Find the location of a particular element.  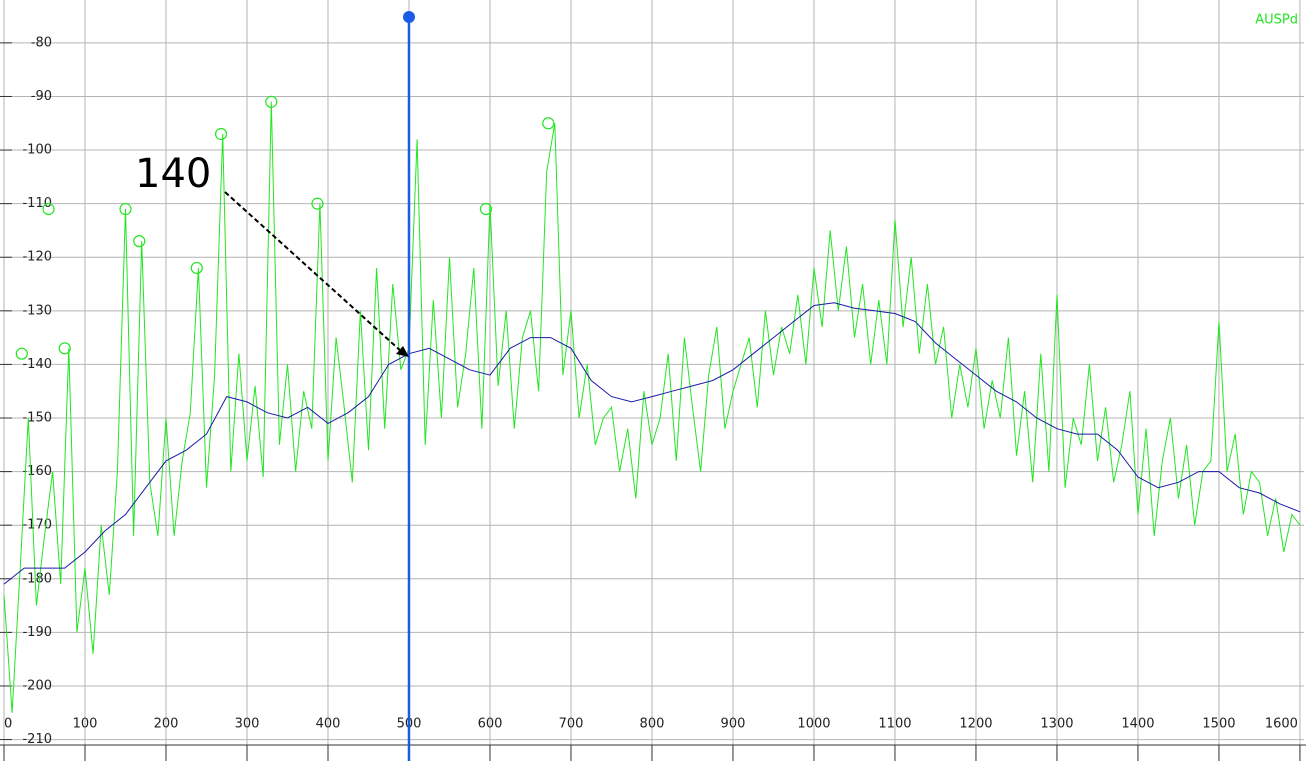

arrow-head is located at coordinates (402, 351).